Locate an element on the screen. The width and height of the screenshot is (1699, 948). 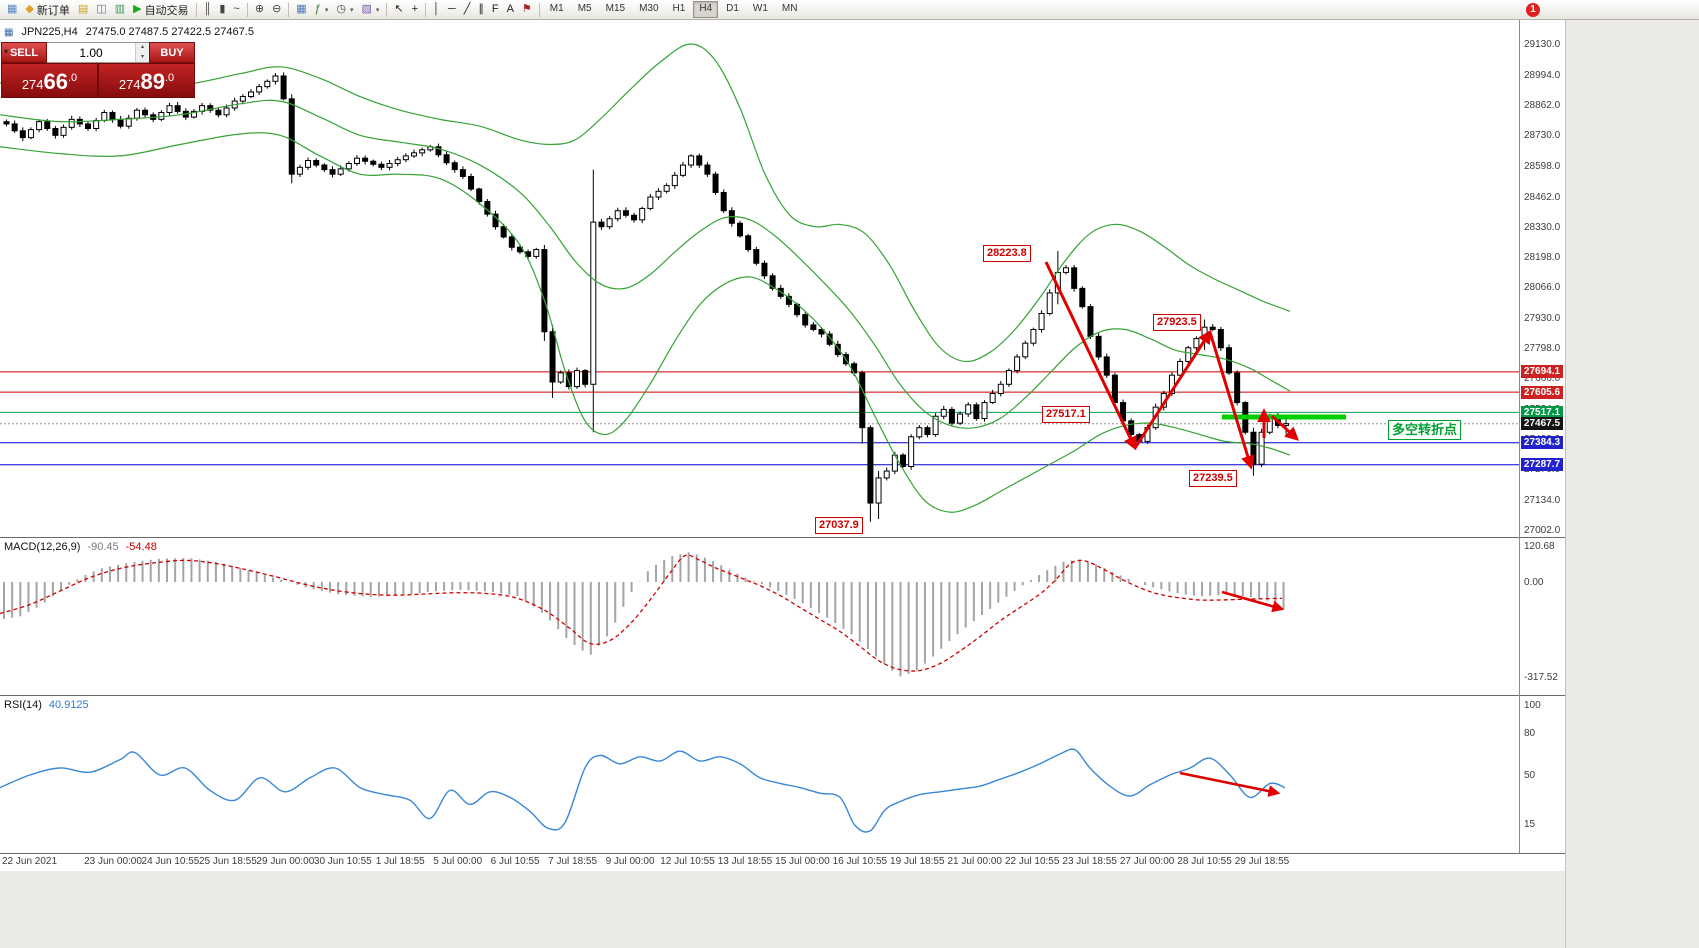
zoom-in-icon: ⊕ is located at coordinates (259, 9).